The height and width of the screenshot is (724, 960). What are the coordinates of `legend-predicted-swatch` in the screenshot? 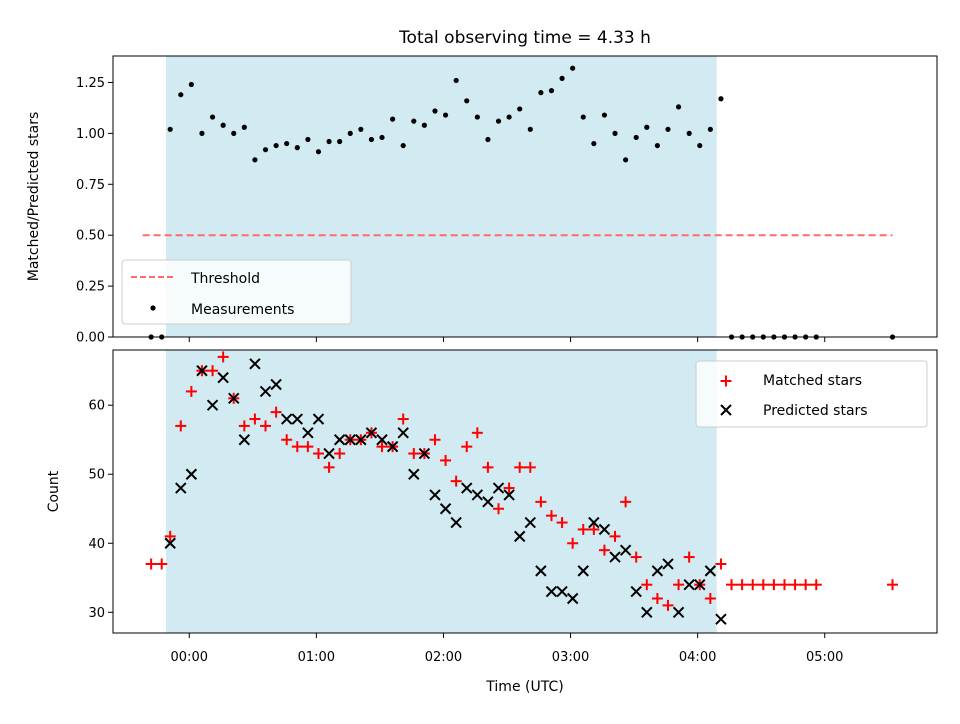 It's located at (726, 410).